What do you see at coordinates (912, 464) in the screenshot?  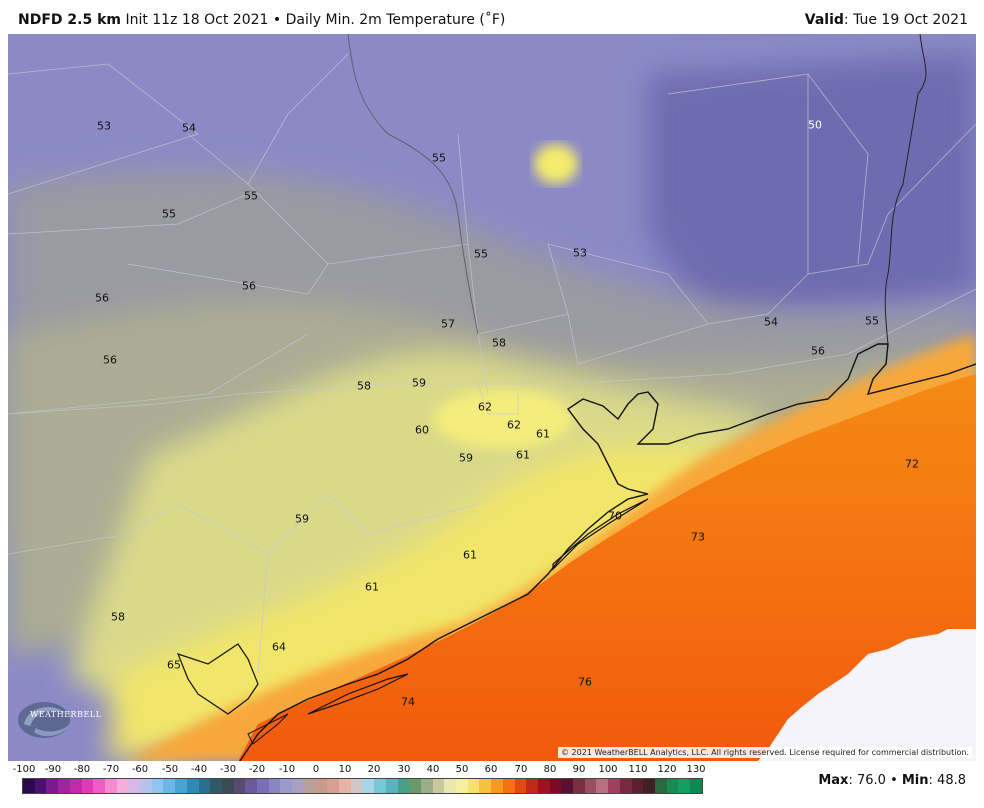 I see `temp-label: 72` at bounding box center [912, 464].